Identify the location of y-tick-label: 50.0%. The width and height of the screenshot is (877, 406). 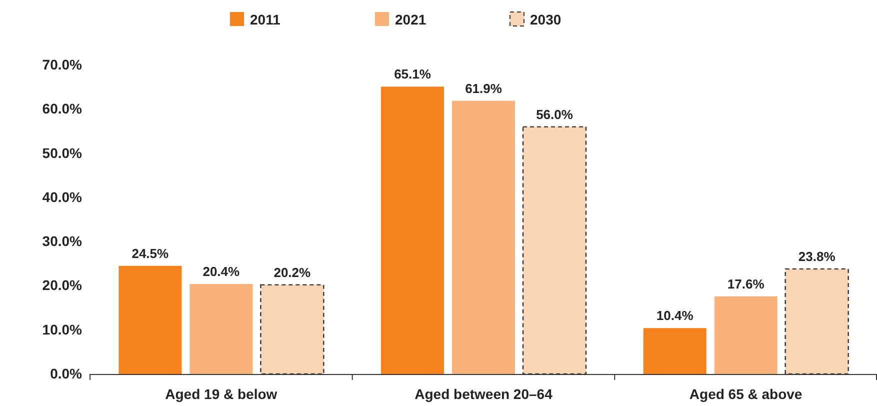
(62, 152).